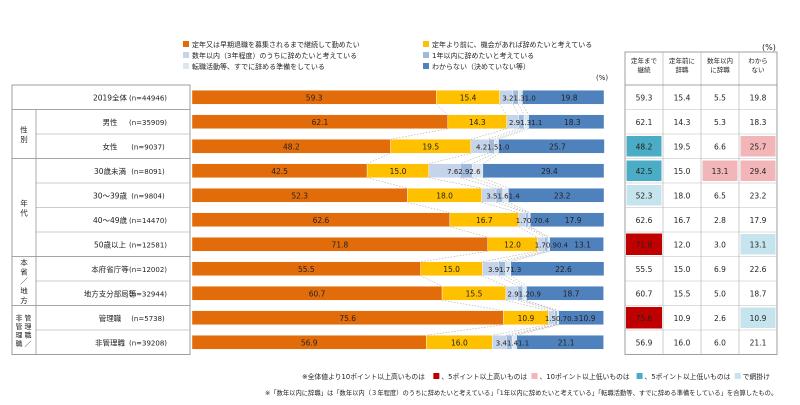  I want to click on table-cell: 18.3, so click(758, 122).